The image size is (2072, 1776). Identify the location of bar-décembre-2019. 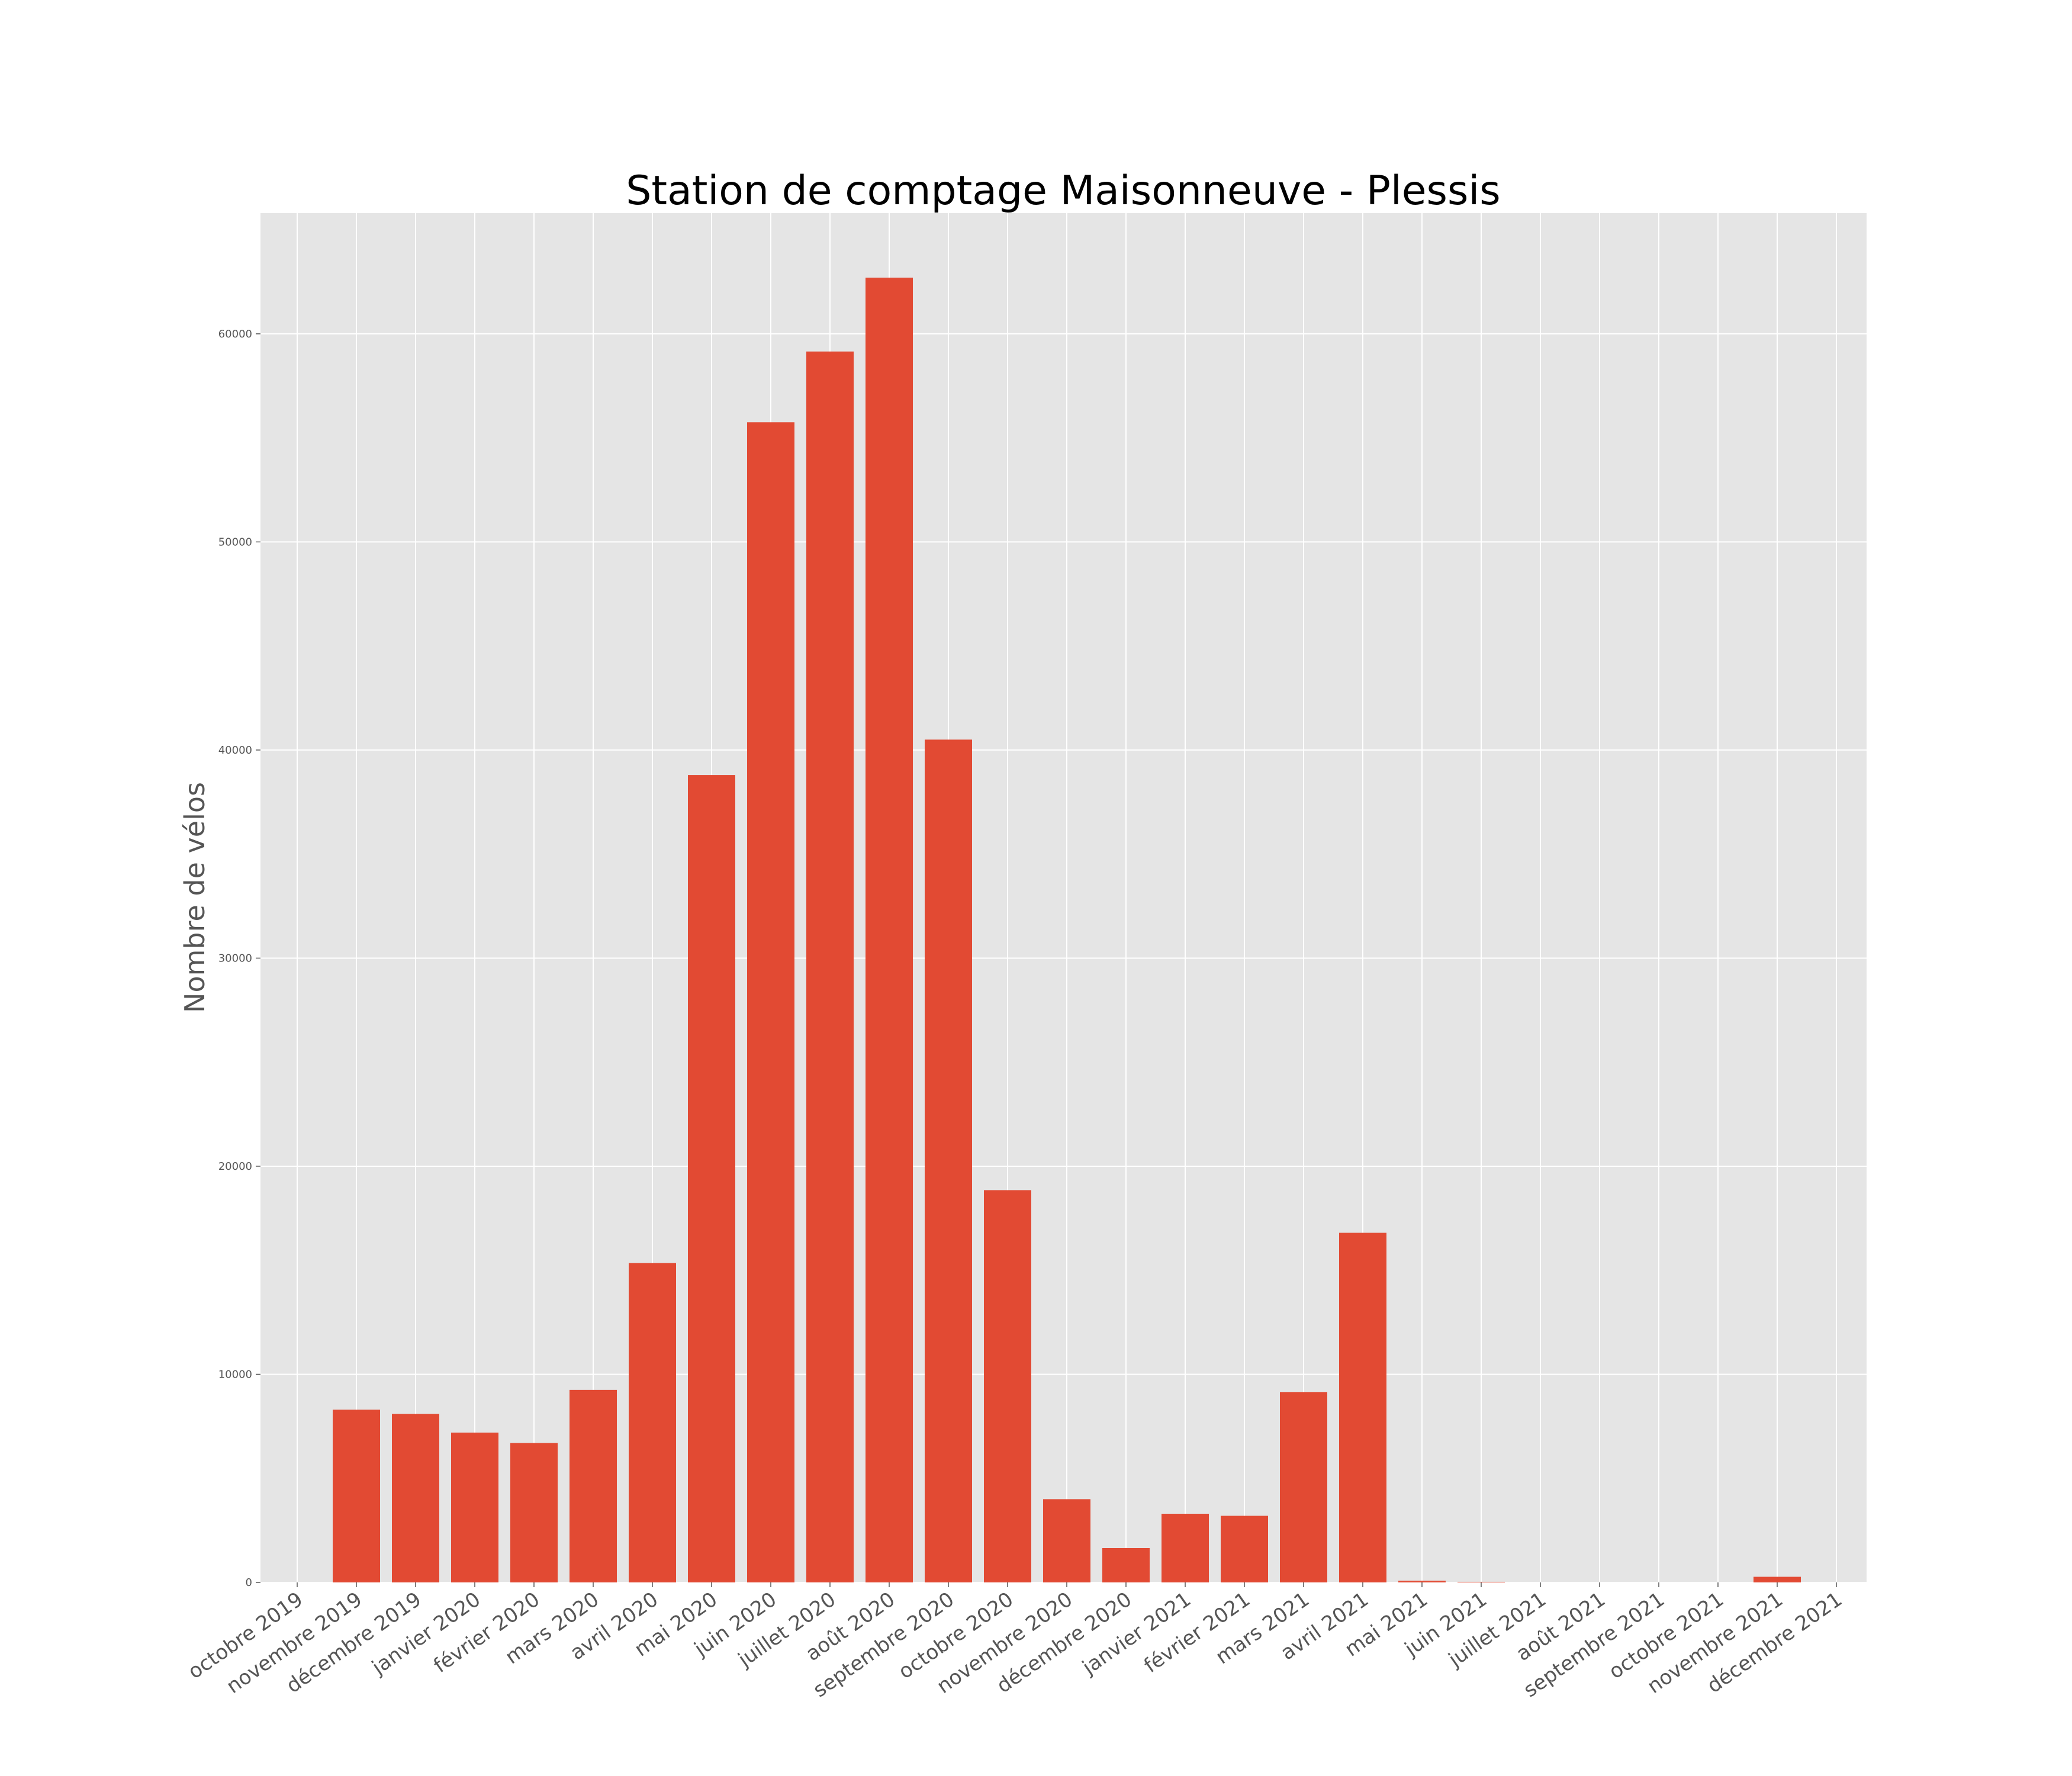
(415, 1498).